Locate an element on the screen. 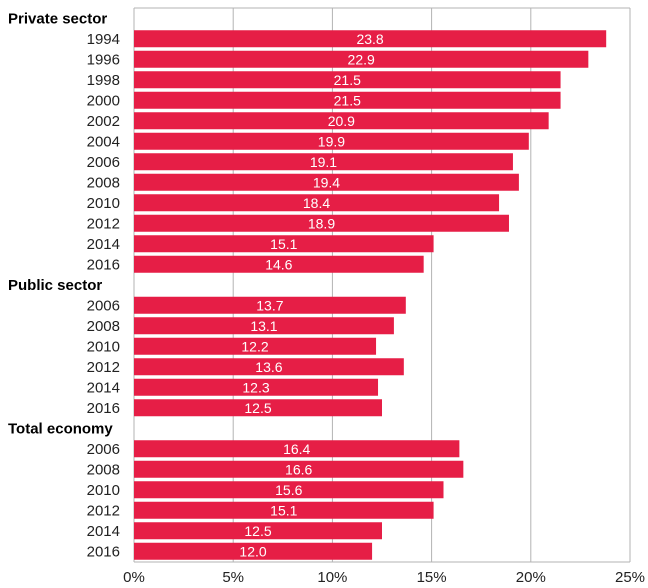 This screenshot has height=588, width=648. bar-value-label: 13.1 is located at coordinates (263, 326).